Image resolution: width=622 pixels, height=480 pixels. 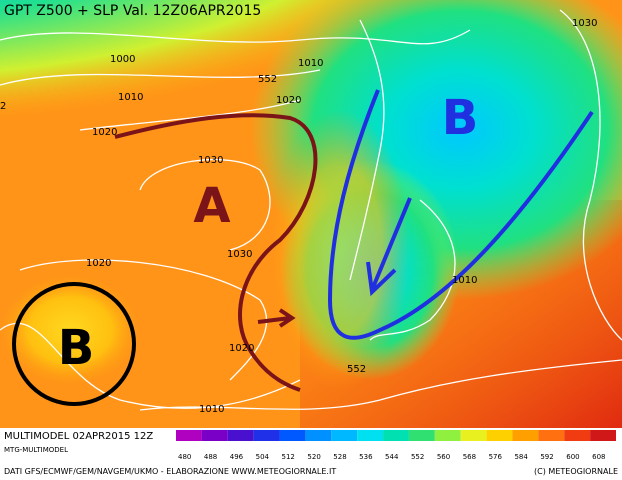 I want to click on scale-label: 512, so click(x=288, y=457).